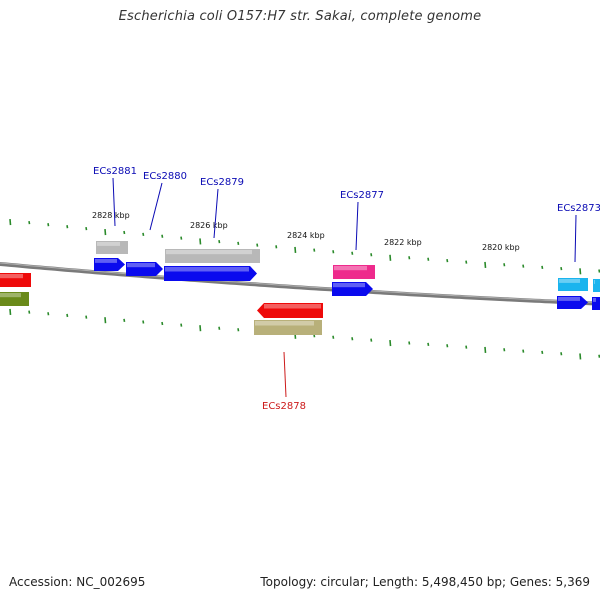 Image resolution: width=600 pixels, height=600 pixels. I want to click on feature-green-shine, so click(10, 295).